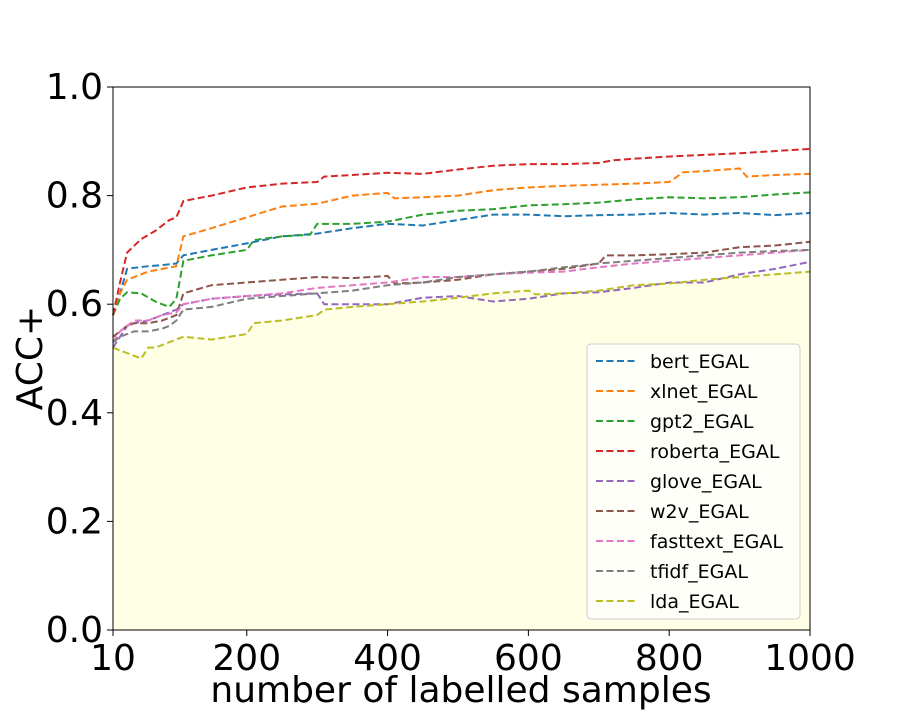 The image size is (900, 720). Describe the element at coordinates (113, 658) in the screenshot. I see `x-tick-label: 10` at that location.